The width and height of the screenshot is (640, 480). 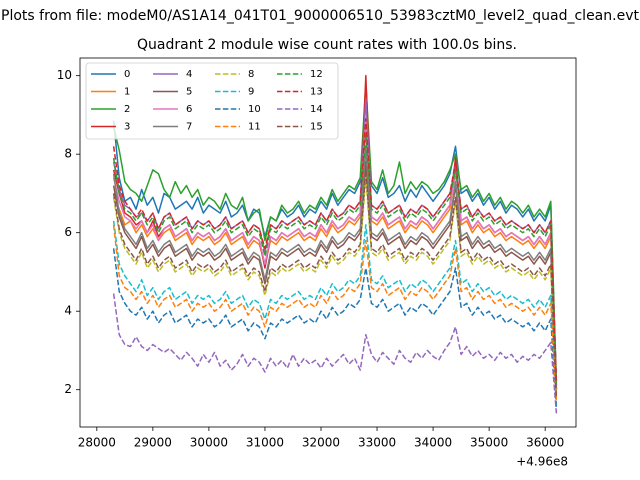 What do you see at coordinates (212, 101) in the screenshot?
I see `legend-box` at bounding box center [212, 101].